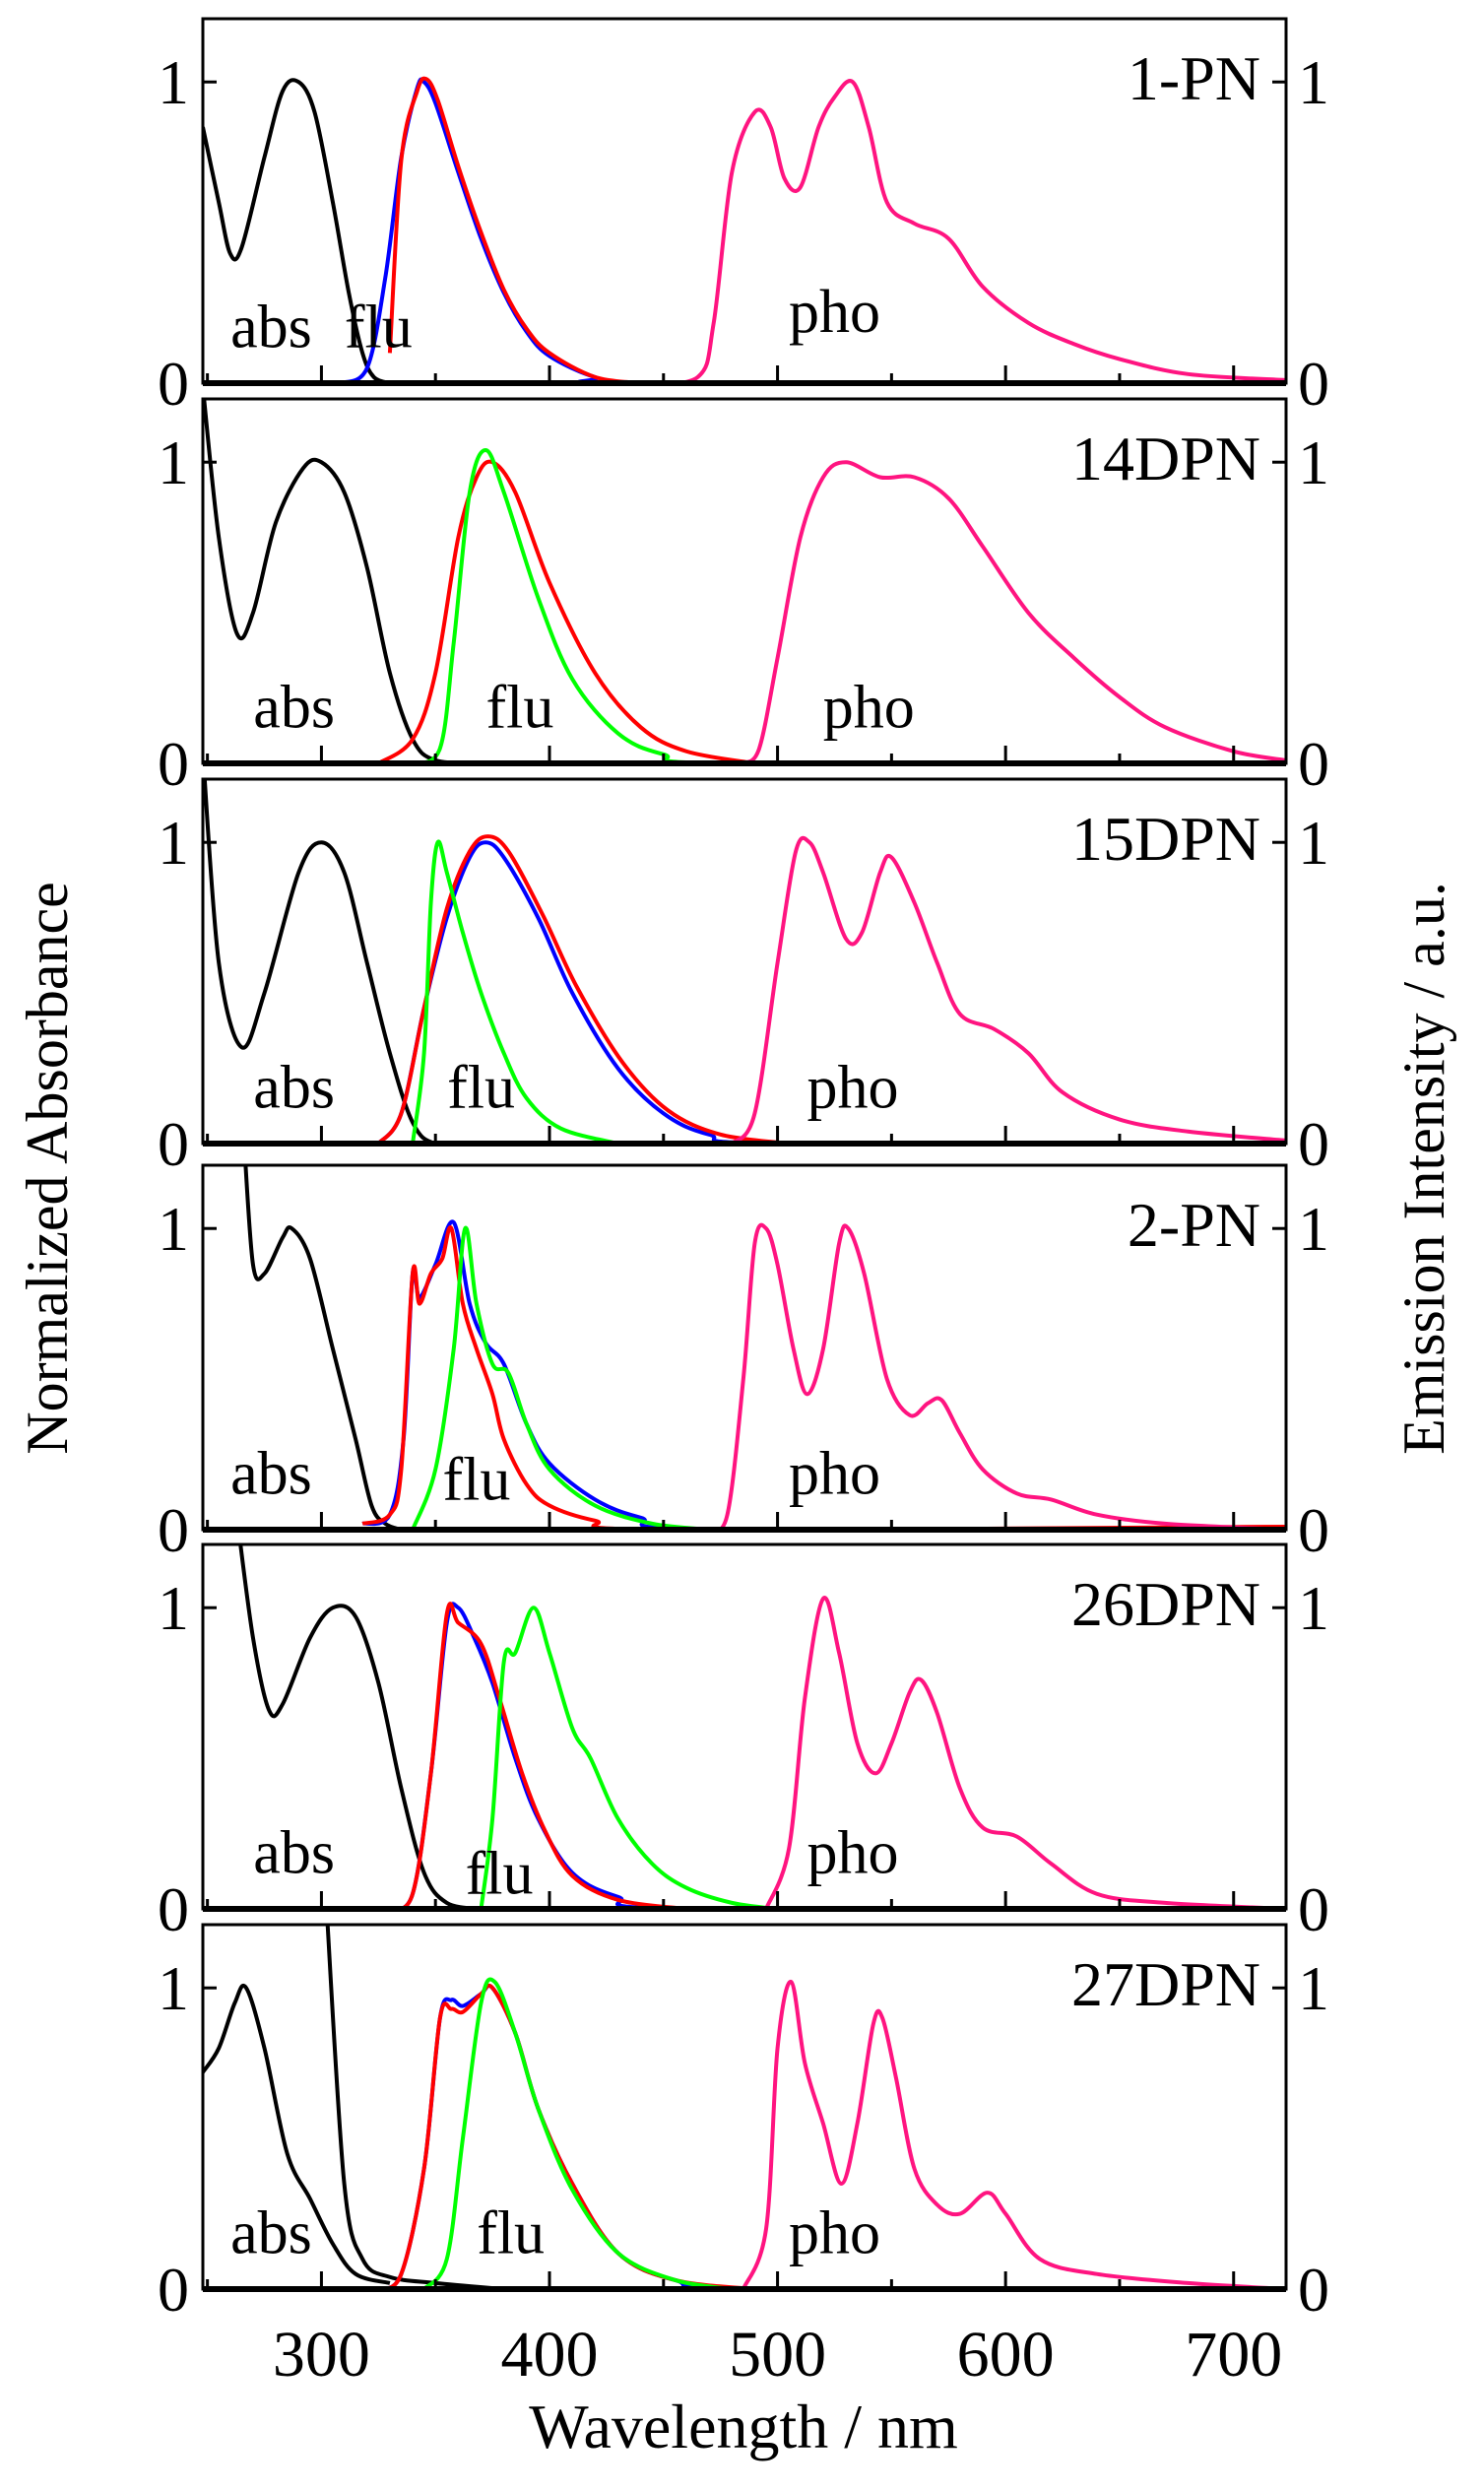  I want to click on panel-name: 2-PN, so click(1194, 1225).